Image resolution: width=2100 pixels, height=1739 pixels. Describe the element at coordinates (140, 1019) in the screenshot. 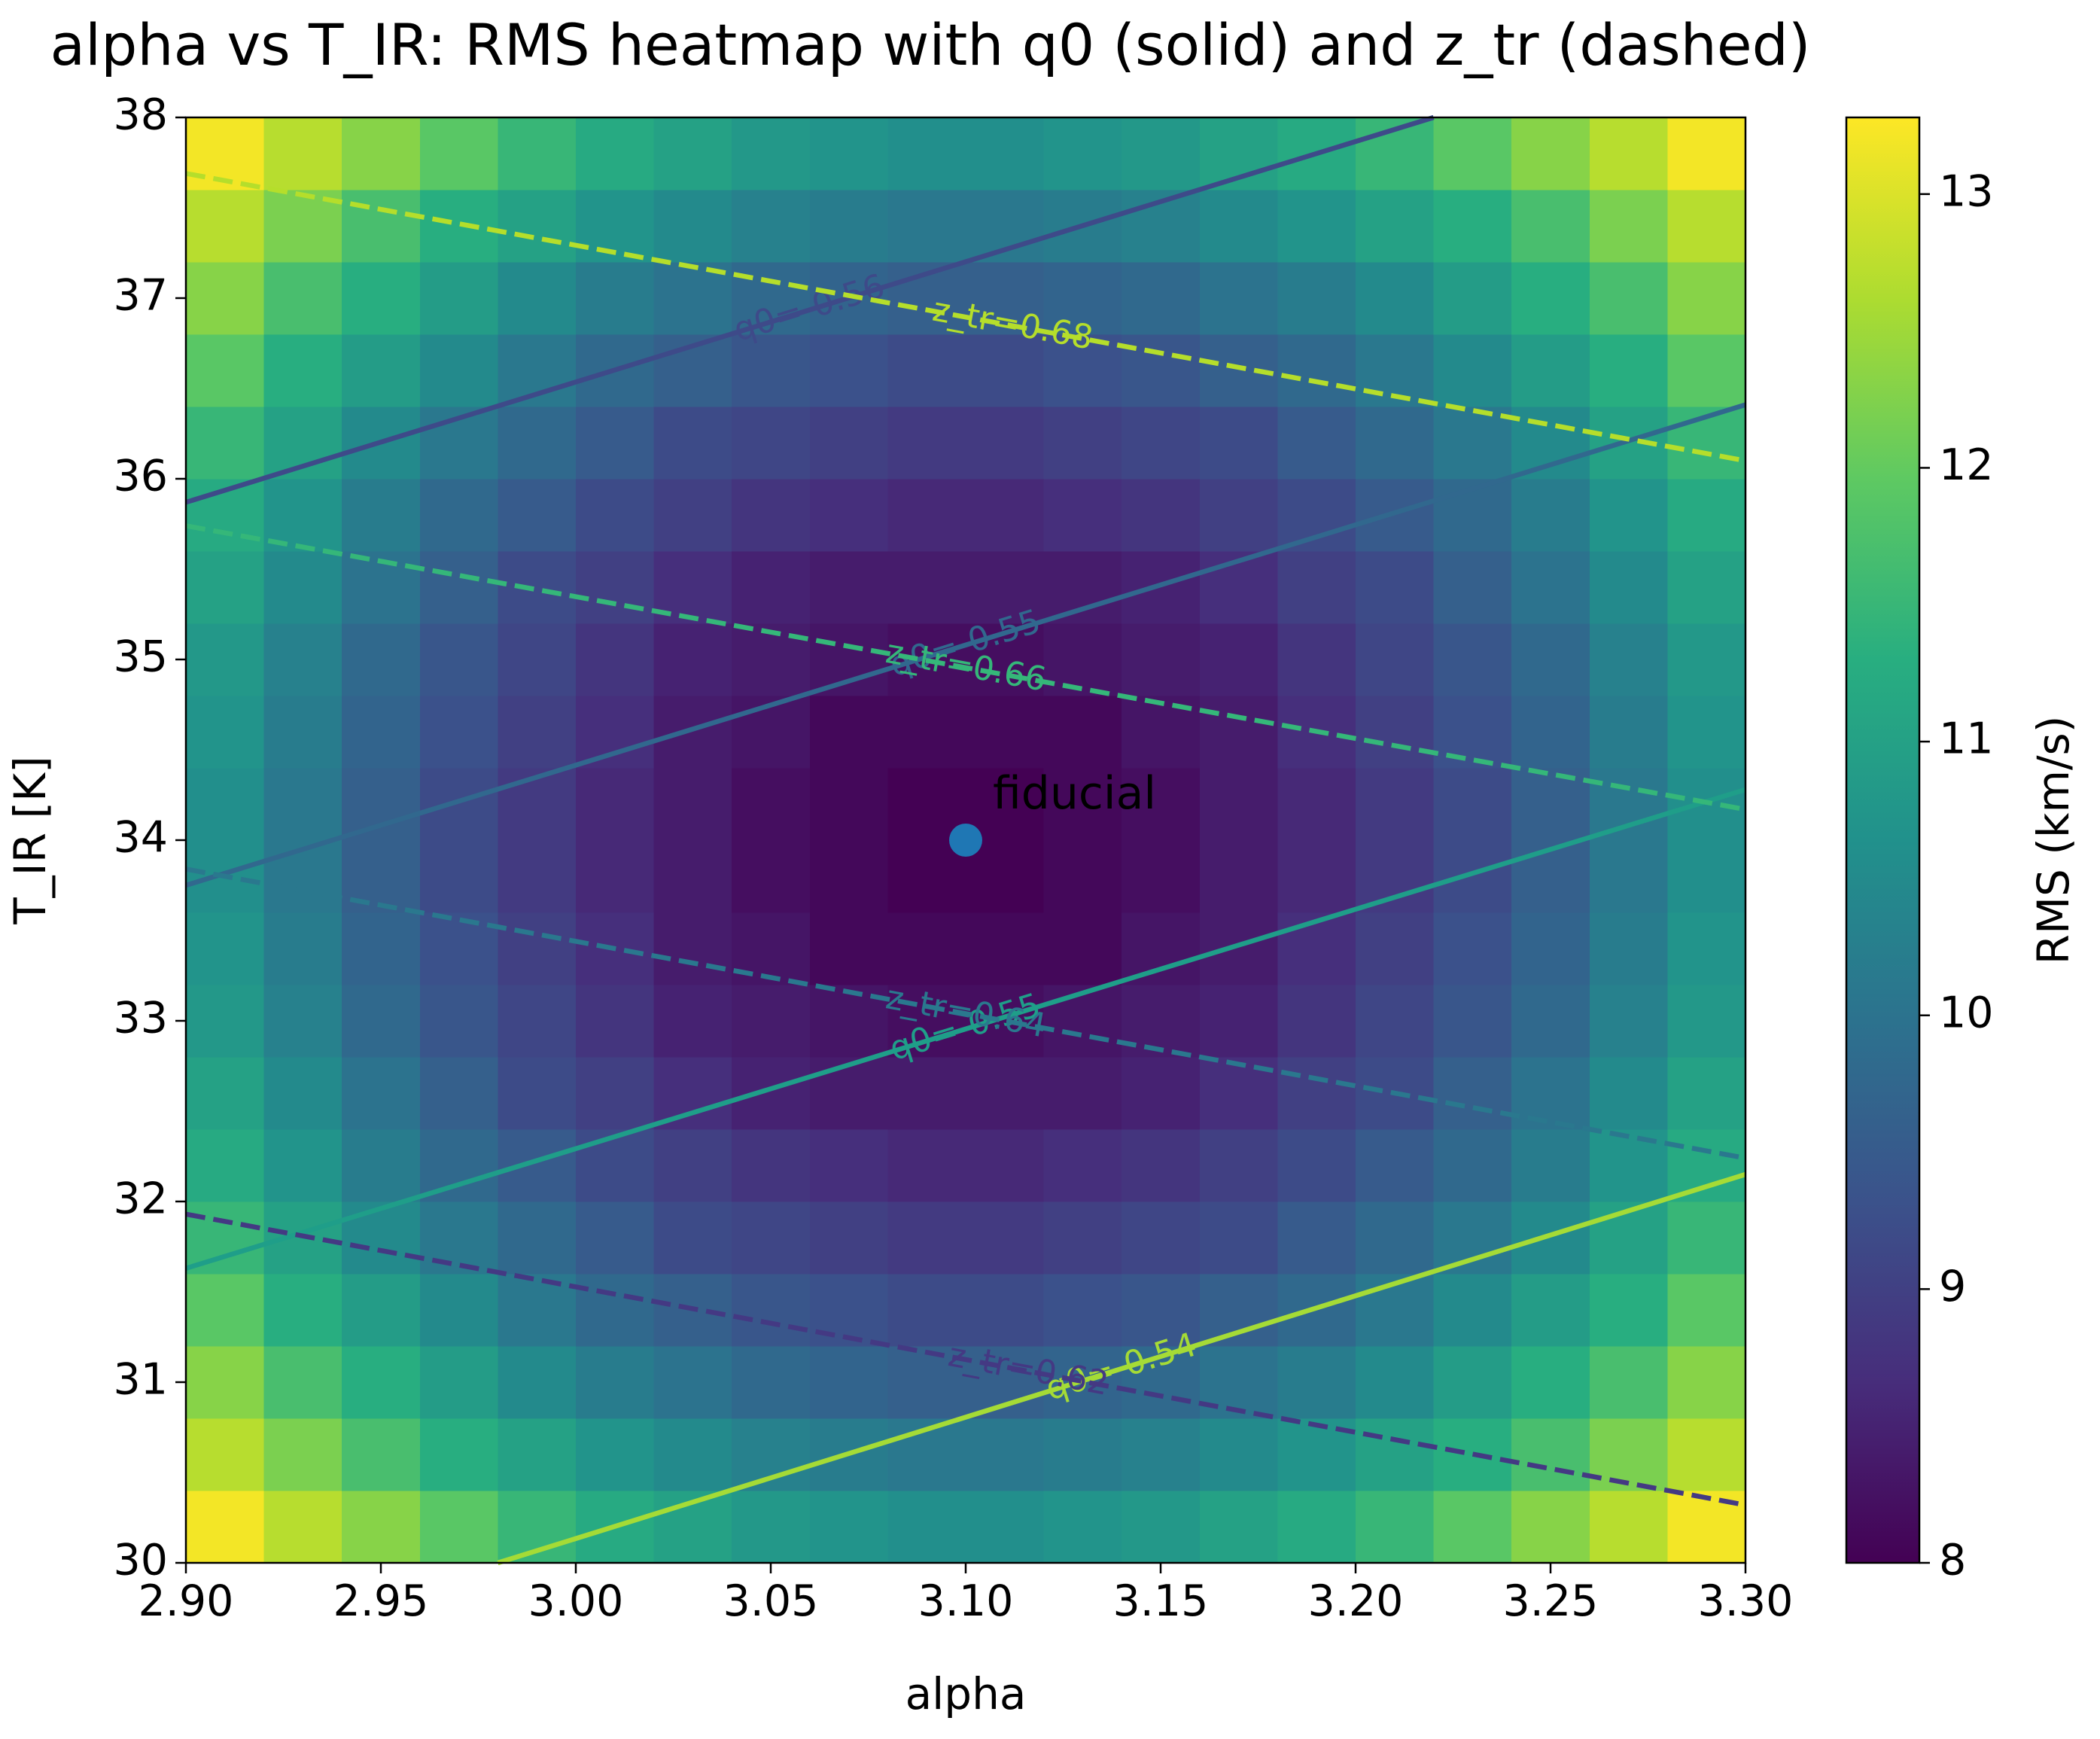

I see `y-tick-label: 33` at that location.